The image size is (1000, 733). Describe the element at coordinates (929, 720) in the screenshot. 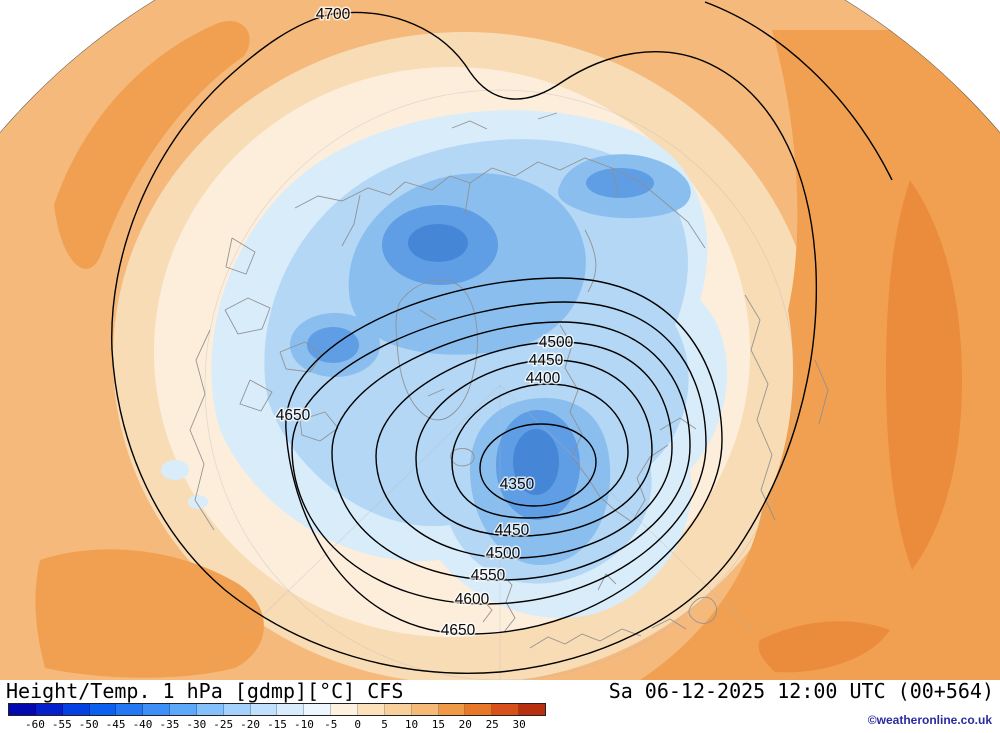

I see `copyright-link: ©weatheronline.co.uk` at that location.